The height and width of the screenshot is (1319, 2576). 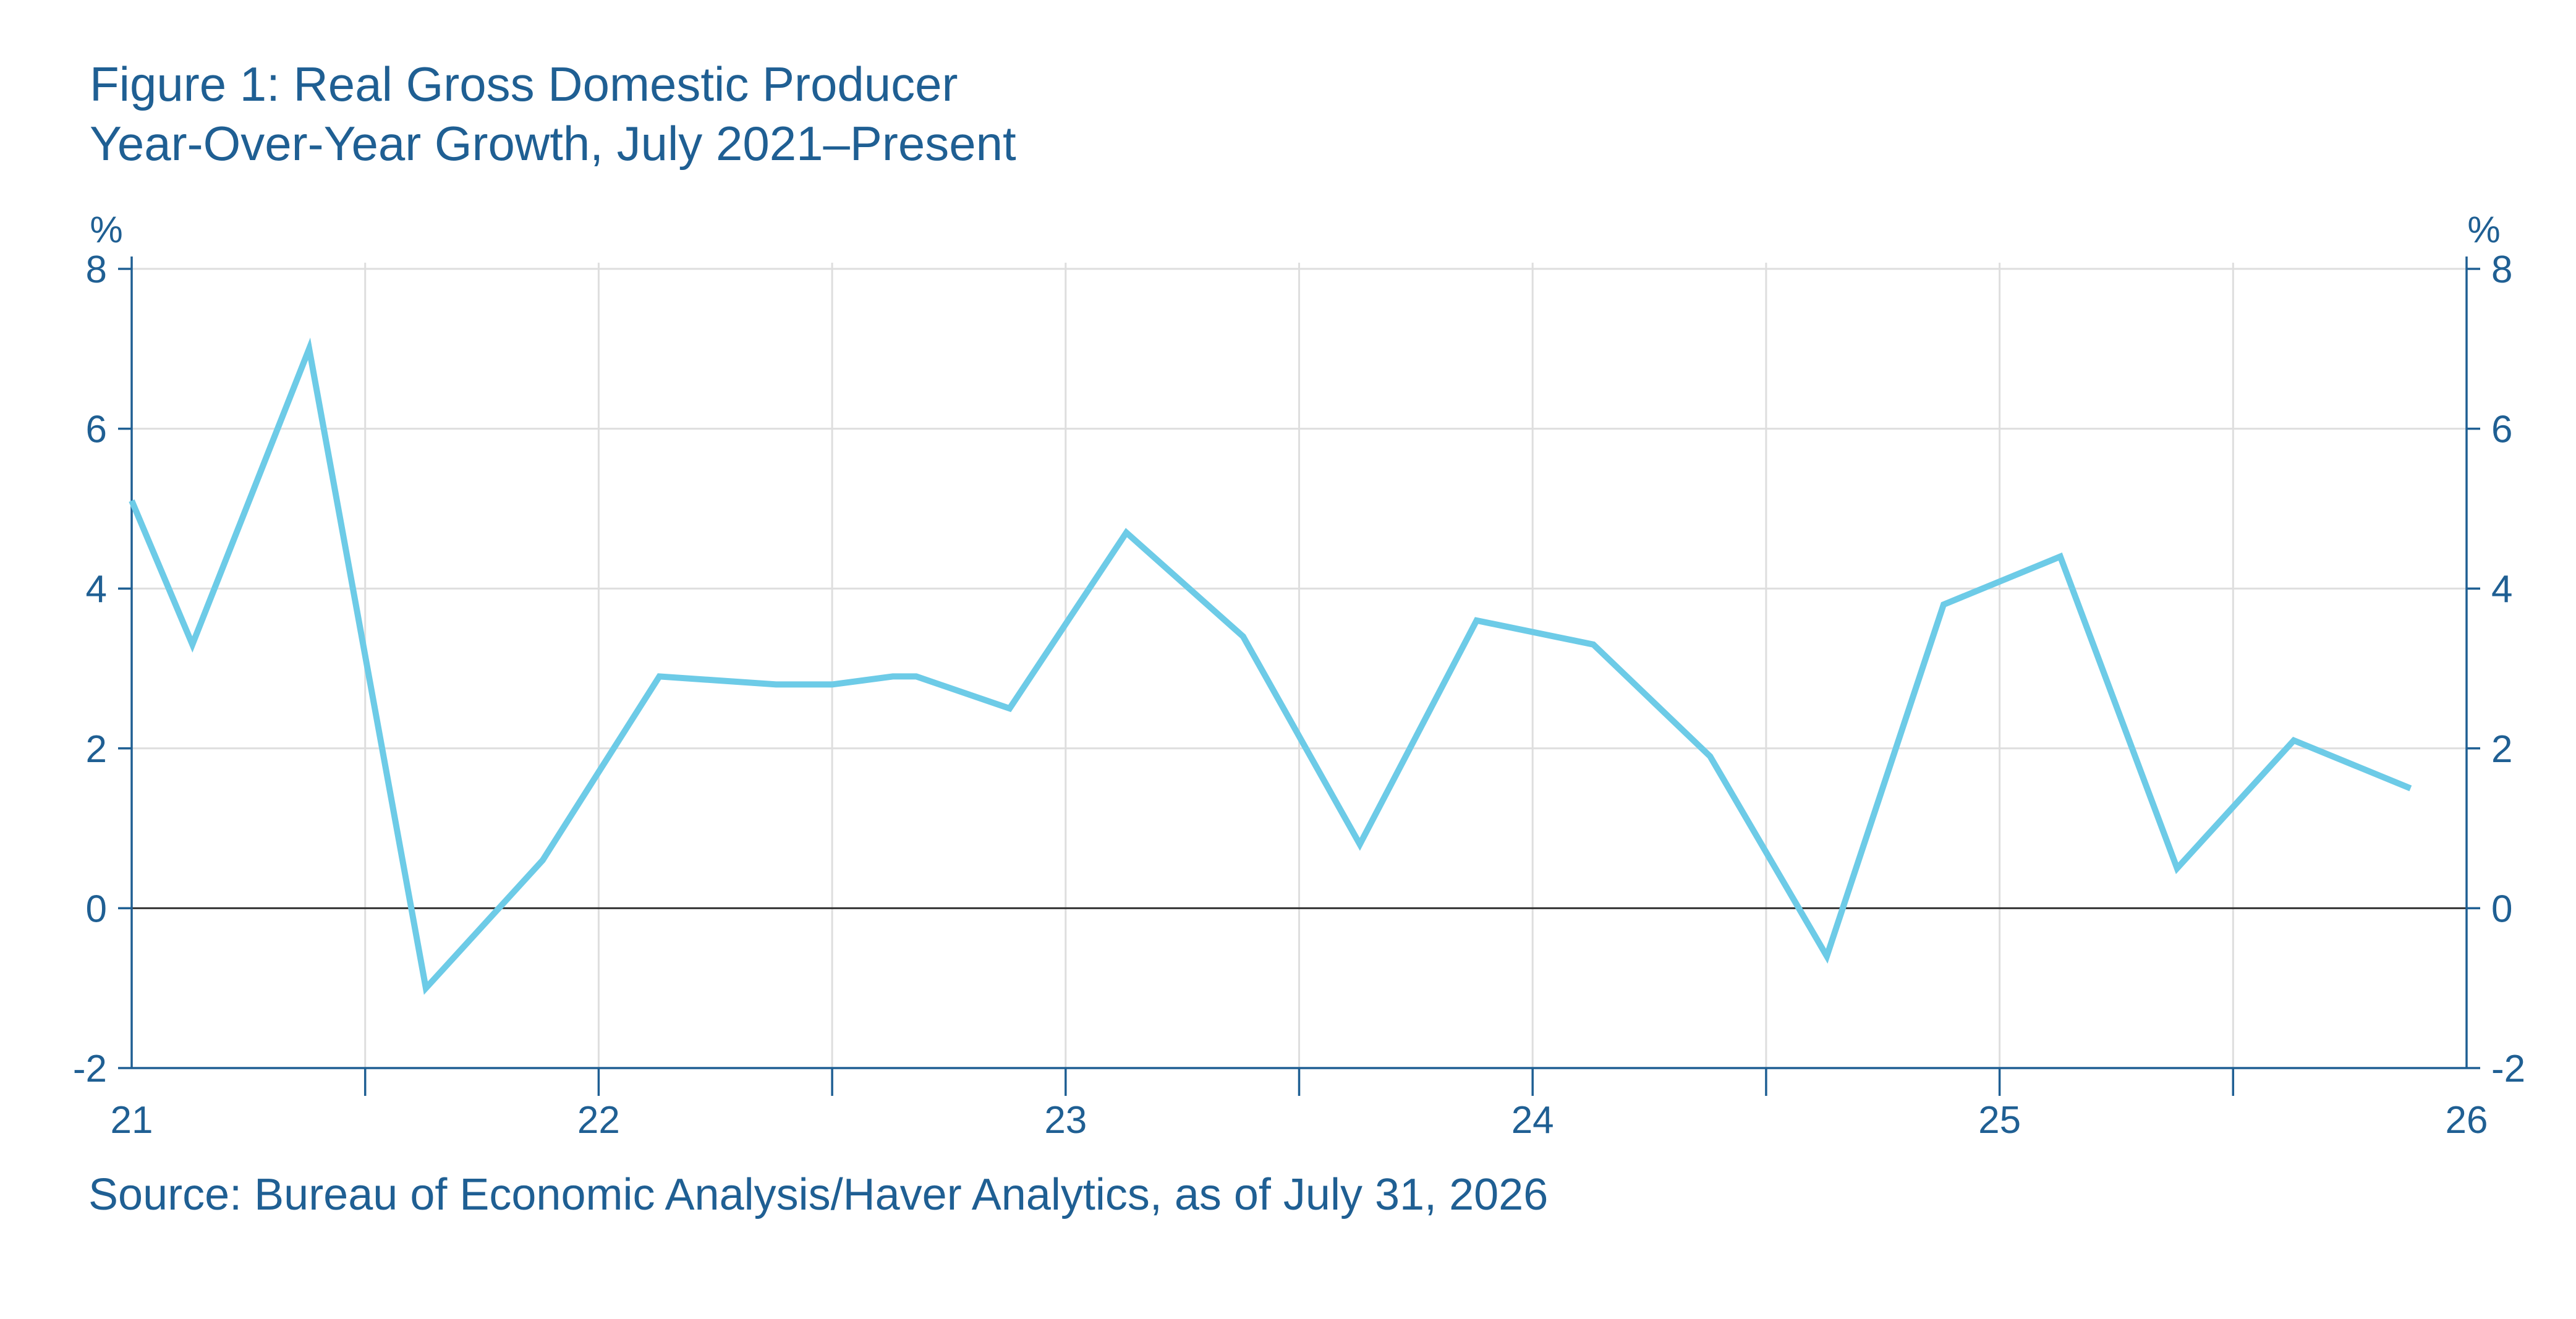 I want to click on x-tick-label: 24, so click(x=1532, y=1120).